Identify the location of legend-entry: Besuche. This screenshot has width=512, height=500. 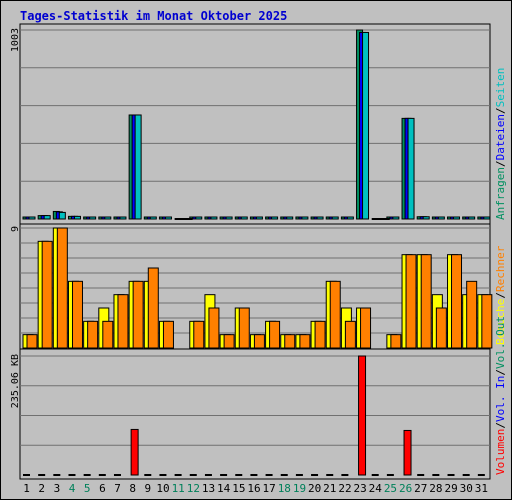
(500, 322).